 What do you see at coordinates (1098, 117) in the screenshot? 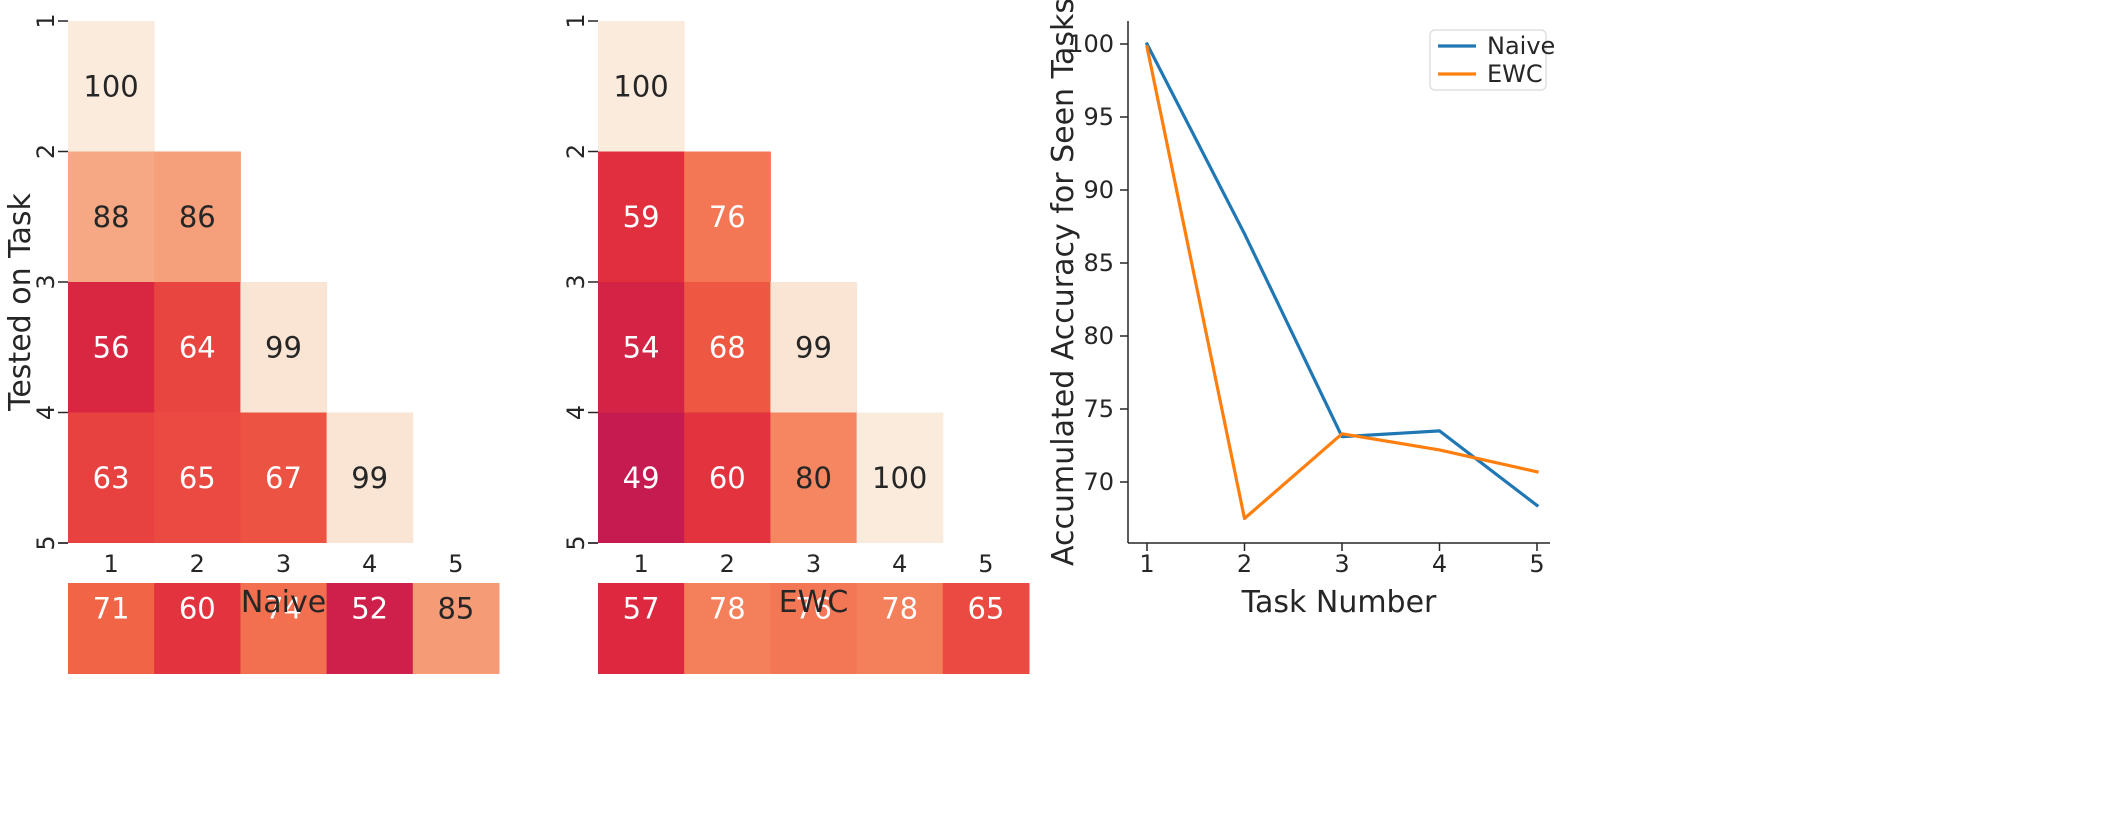
I see `y-tick-label: 95` at bounding box center [1098, 117].